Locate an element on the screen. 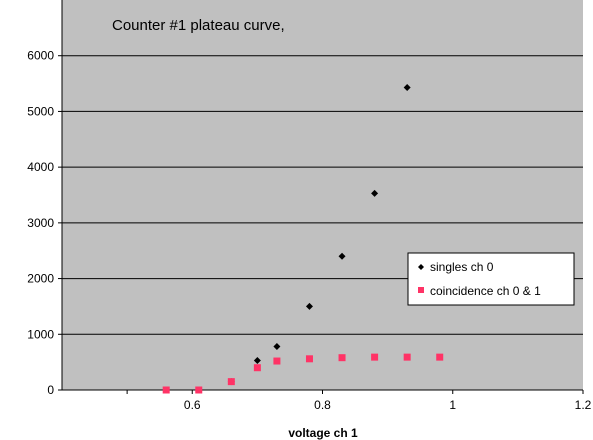  legend-marker-coincidence is located at coordinates (421, 290).